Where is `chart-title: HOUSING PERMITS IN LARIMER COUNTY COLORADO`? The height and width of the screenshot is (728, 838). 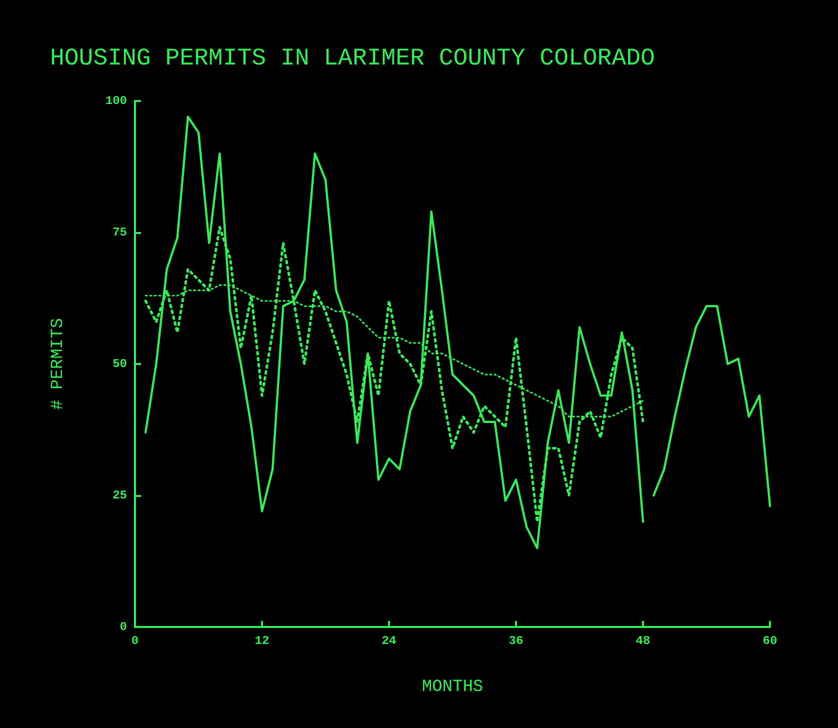 chart-title: HOUSING PERMITS IN LARIMER COUNTY COLORADO is located at coordinates (352, 59).